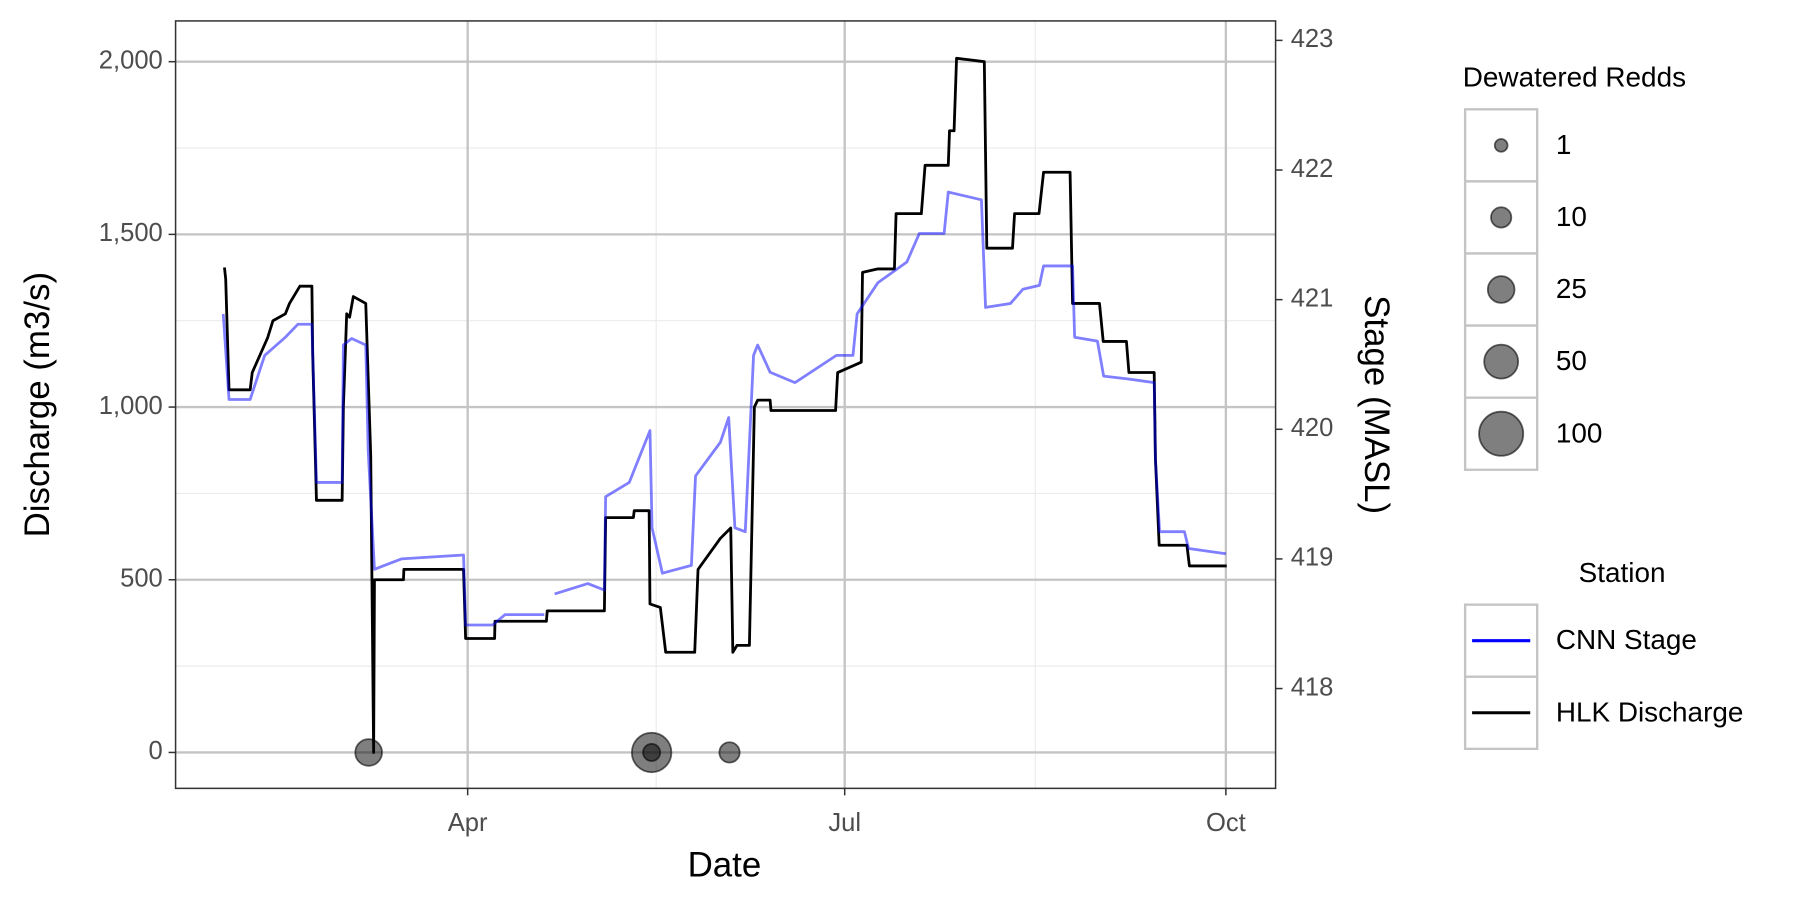 The image size is (1800, 905). Describe the element at coordinates (1312, 558) in the screenshot. I see `y2-tick-label: 419` at that location.